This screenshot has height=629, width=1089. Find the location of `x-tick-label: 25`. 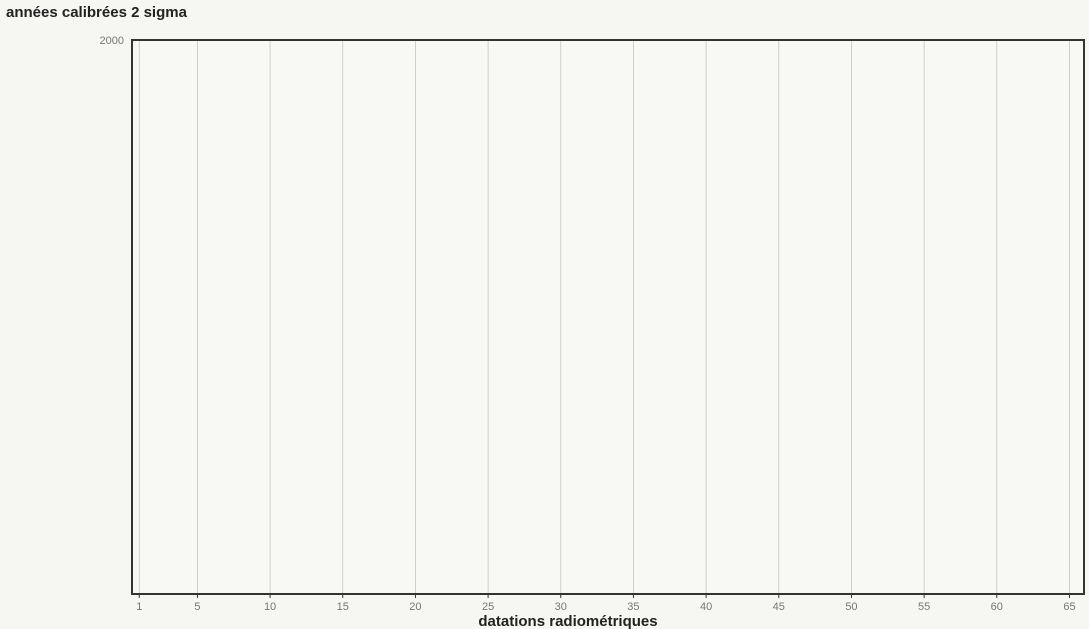

x-tick-label: 25 is located at coordinates (488, 607).